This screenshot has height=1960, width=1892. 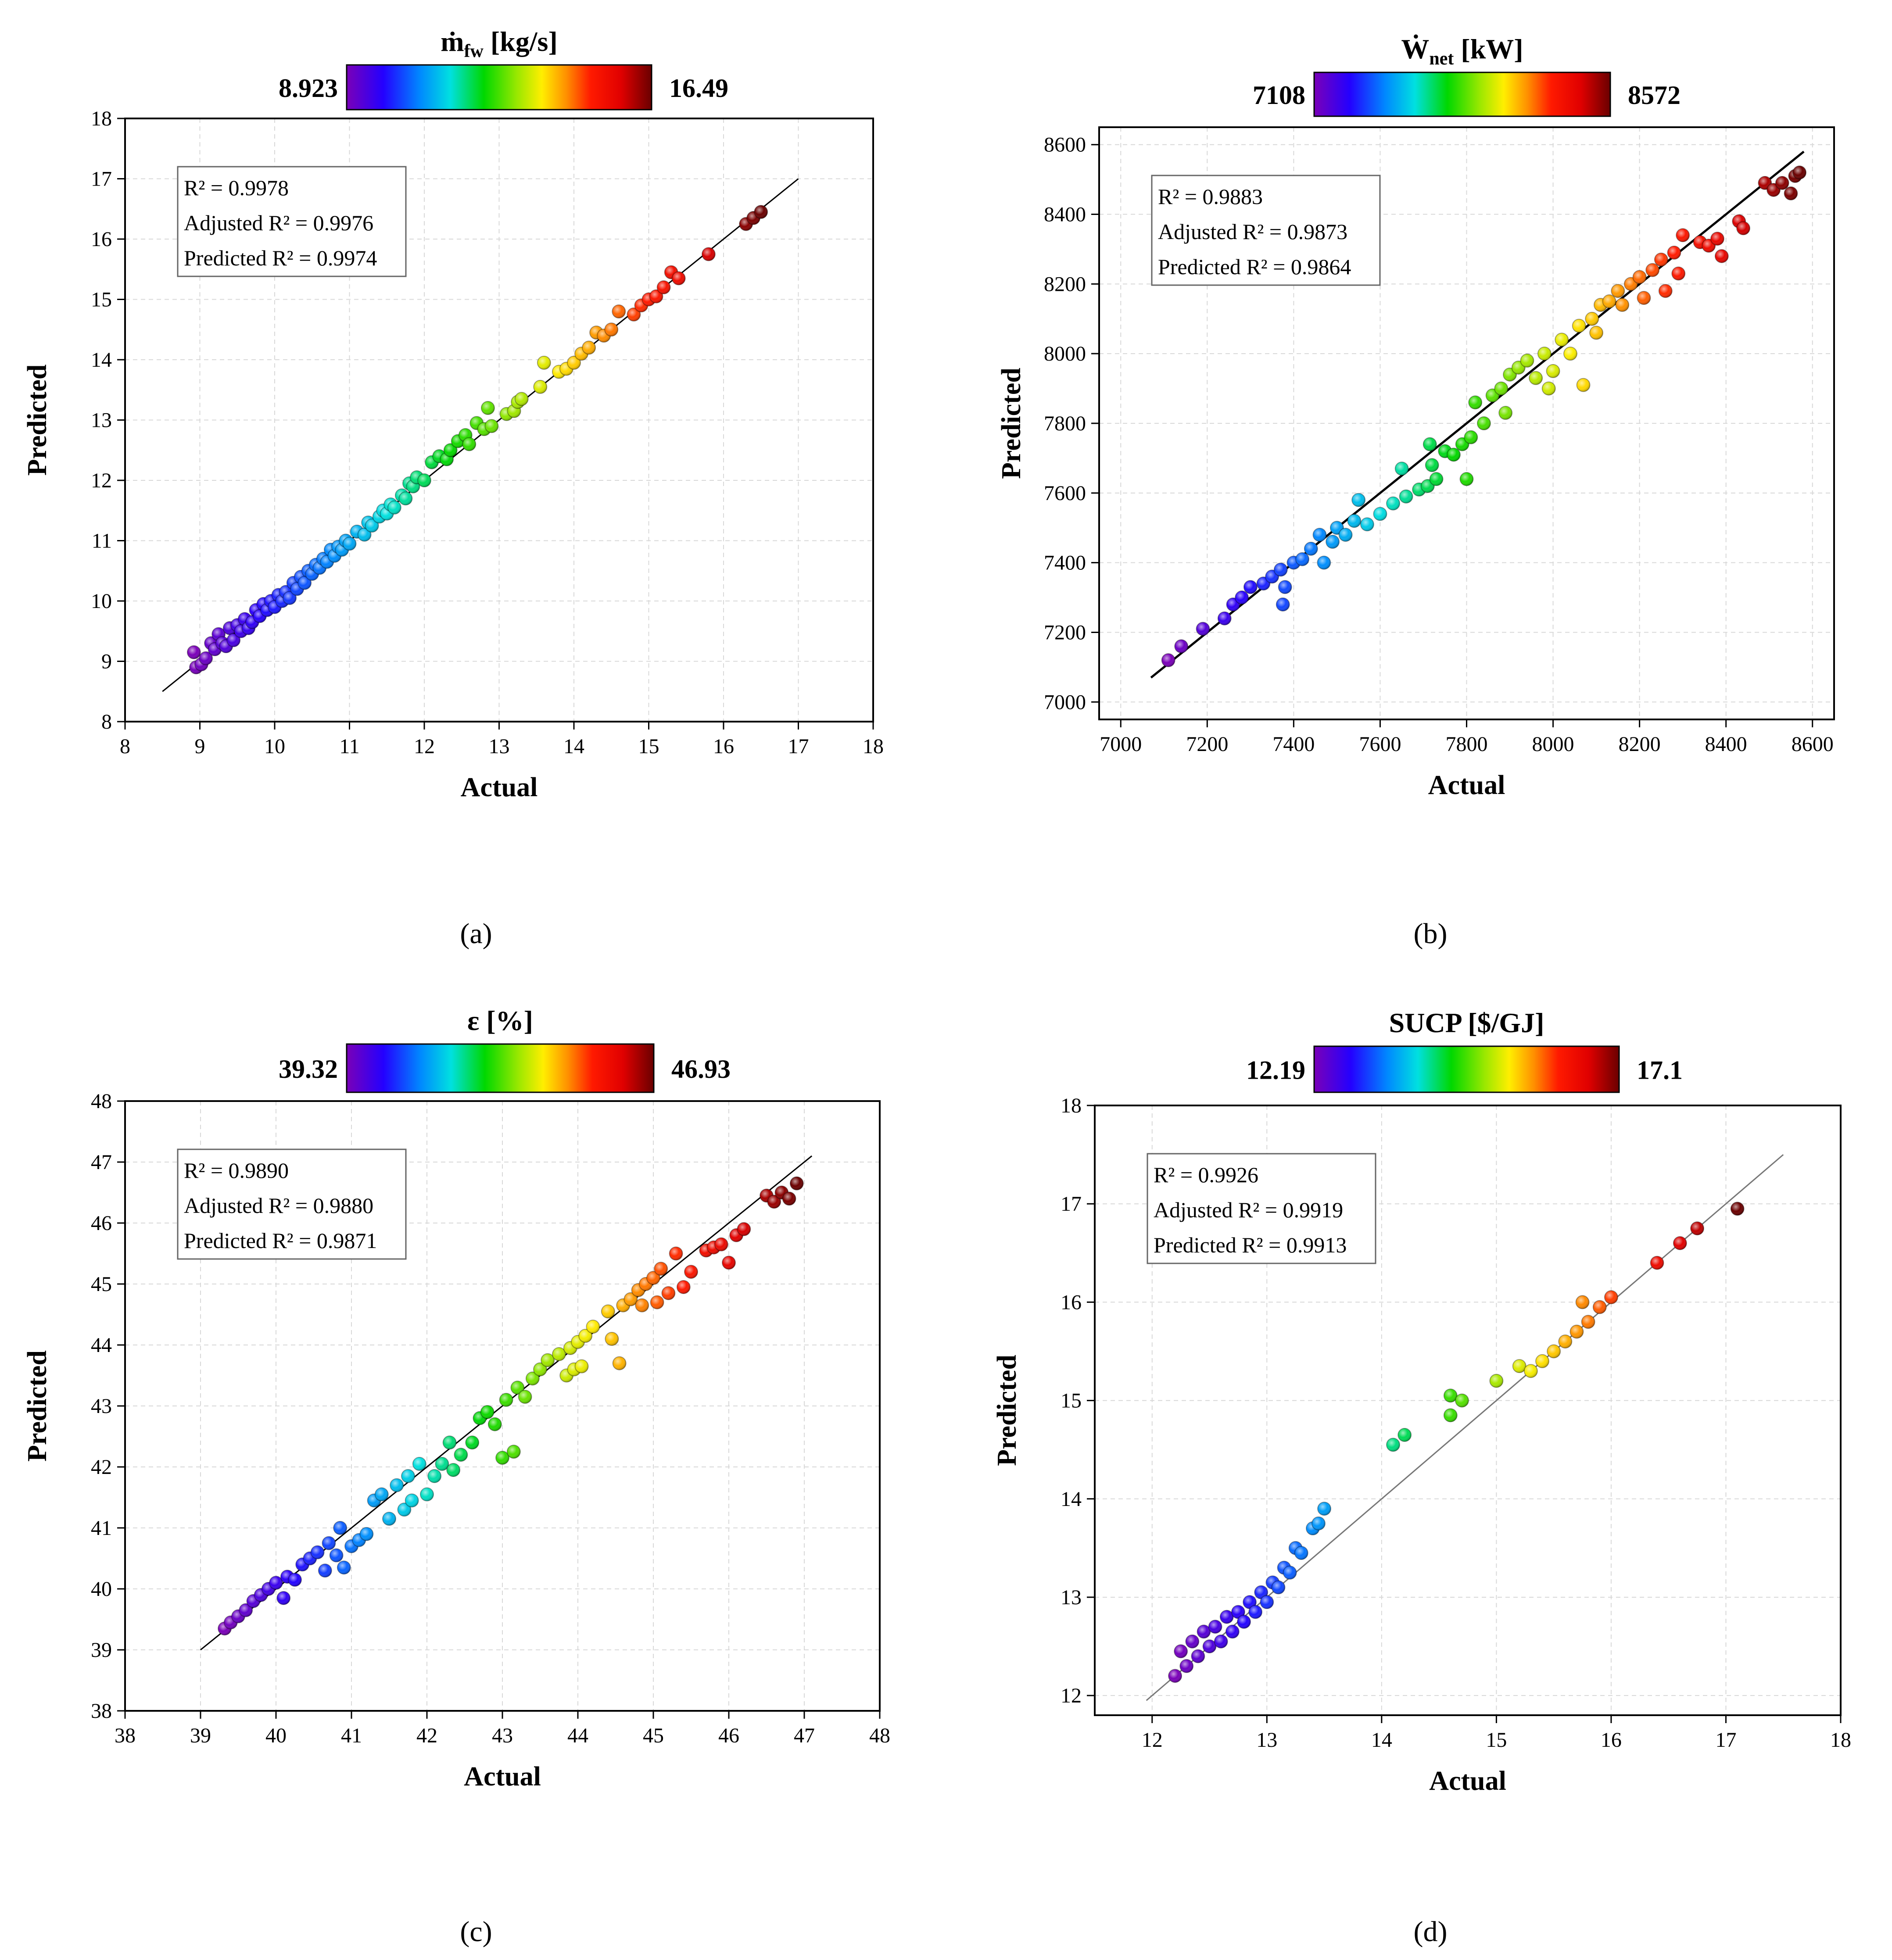 I want to click on x-tick-label: 7600, so click(x=1380, y=744).